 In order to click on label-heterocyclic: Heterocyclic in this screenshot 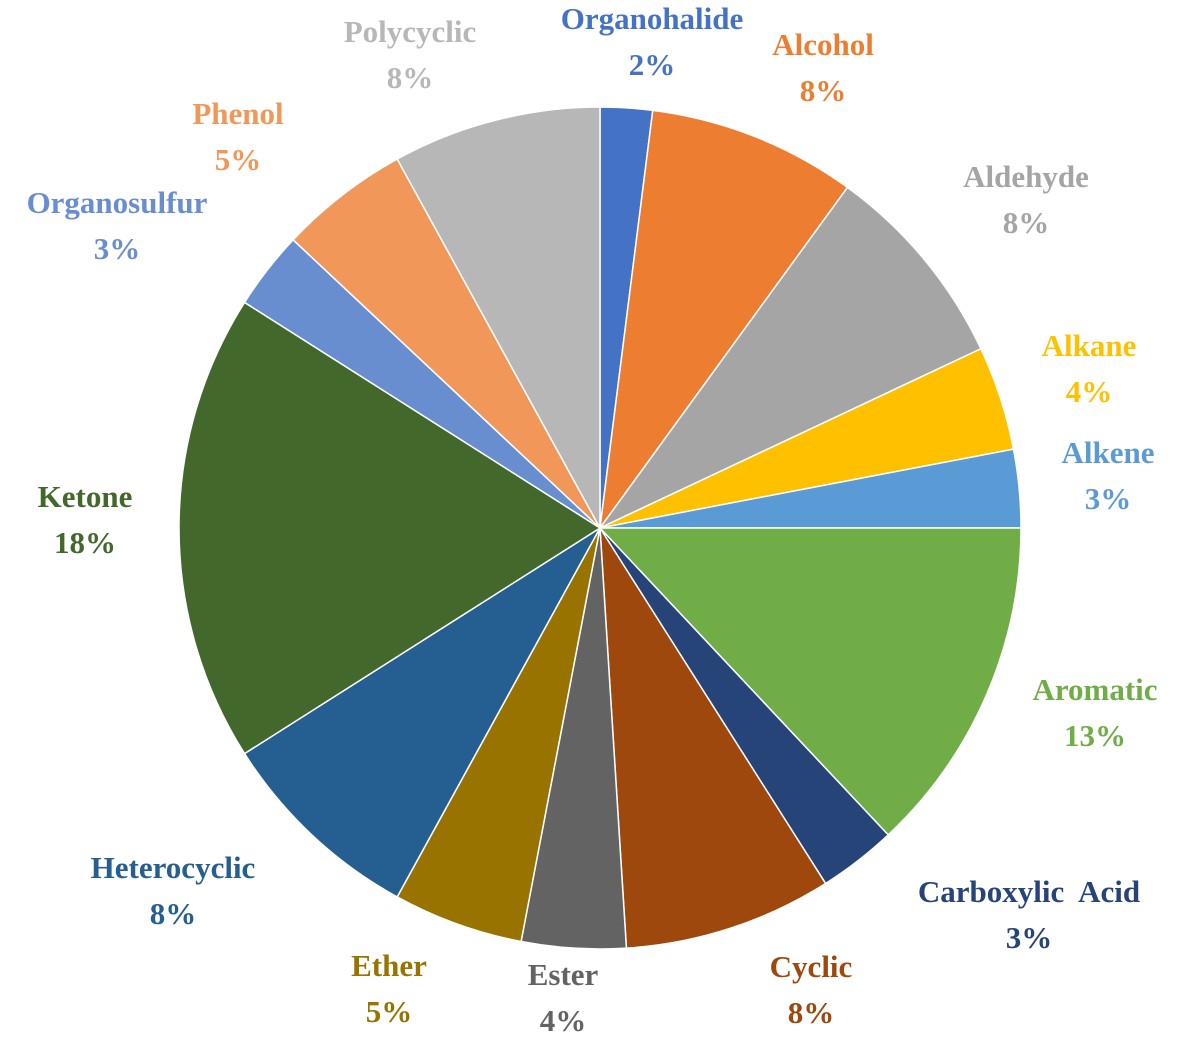, I will do `click(173, 867)`.